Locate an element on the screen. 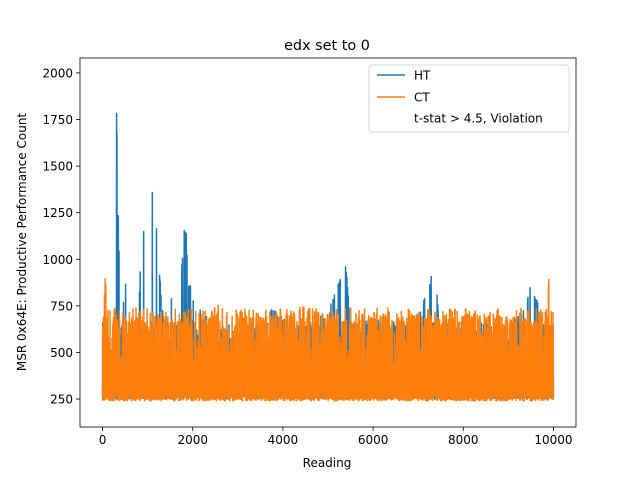 The height and width of the screenshot is (484, 640). x-tick-label: 6000 is located at coordinates (373, 440).